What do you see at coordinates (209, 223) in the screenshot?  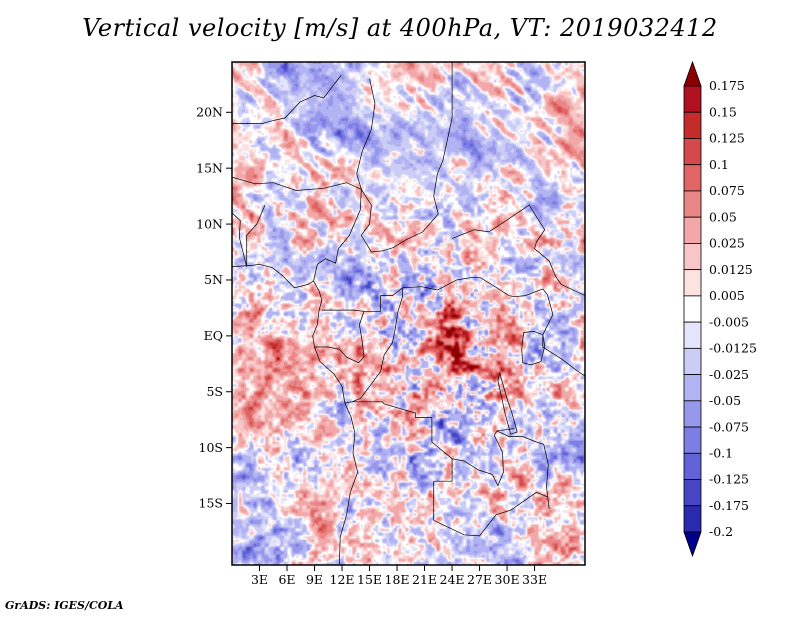 I see `y-tick-label: 10N` at bounding box center [209, 223].